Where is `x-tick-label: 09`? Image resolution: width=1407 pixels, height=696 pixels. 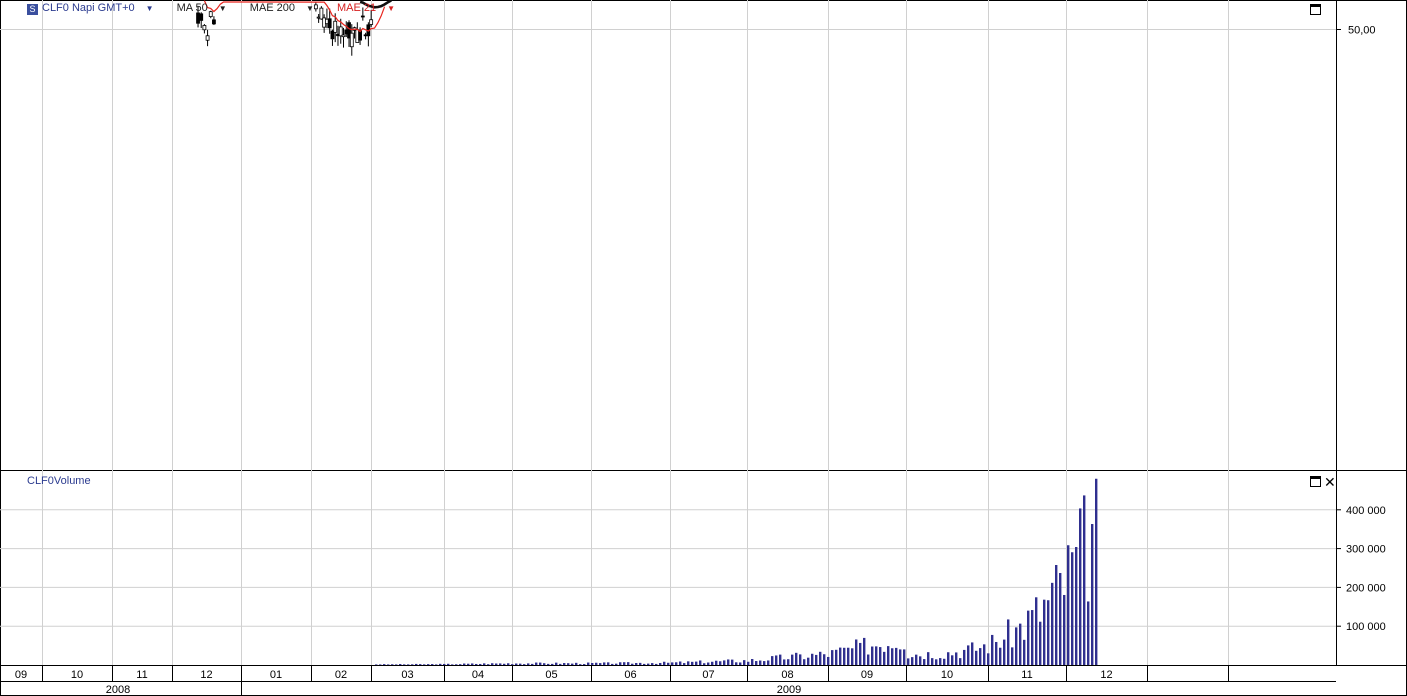 x-tick-label: 09 is located at coordinates (867, 675).